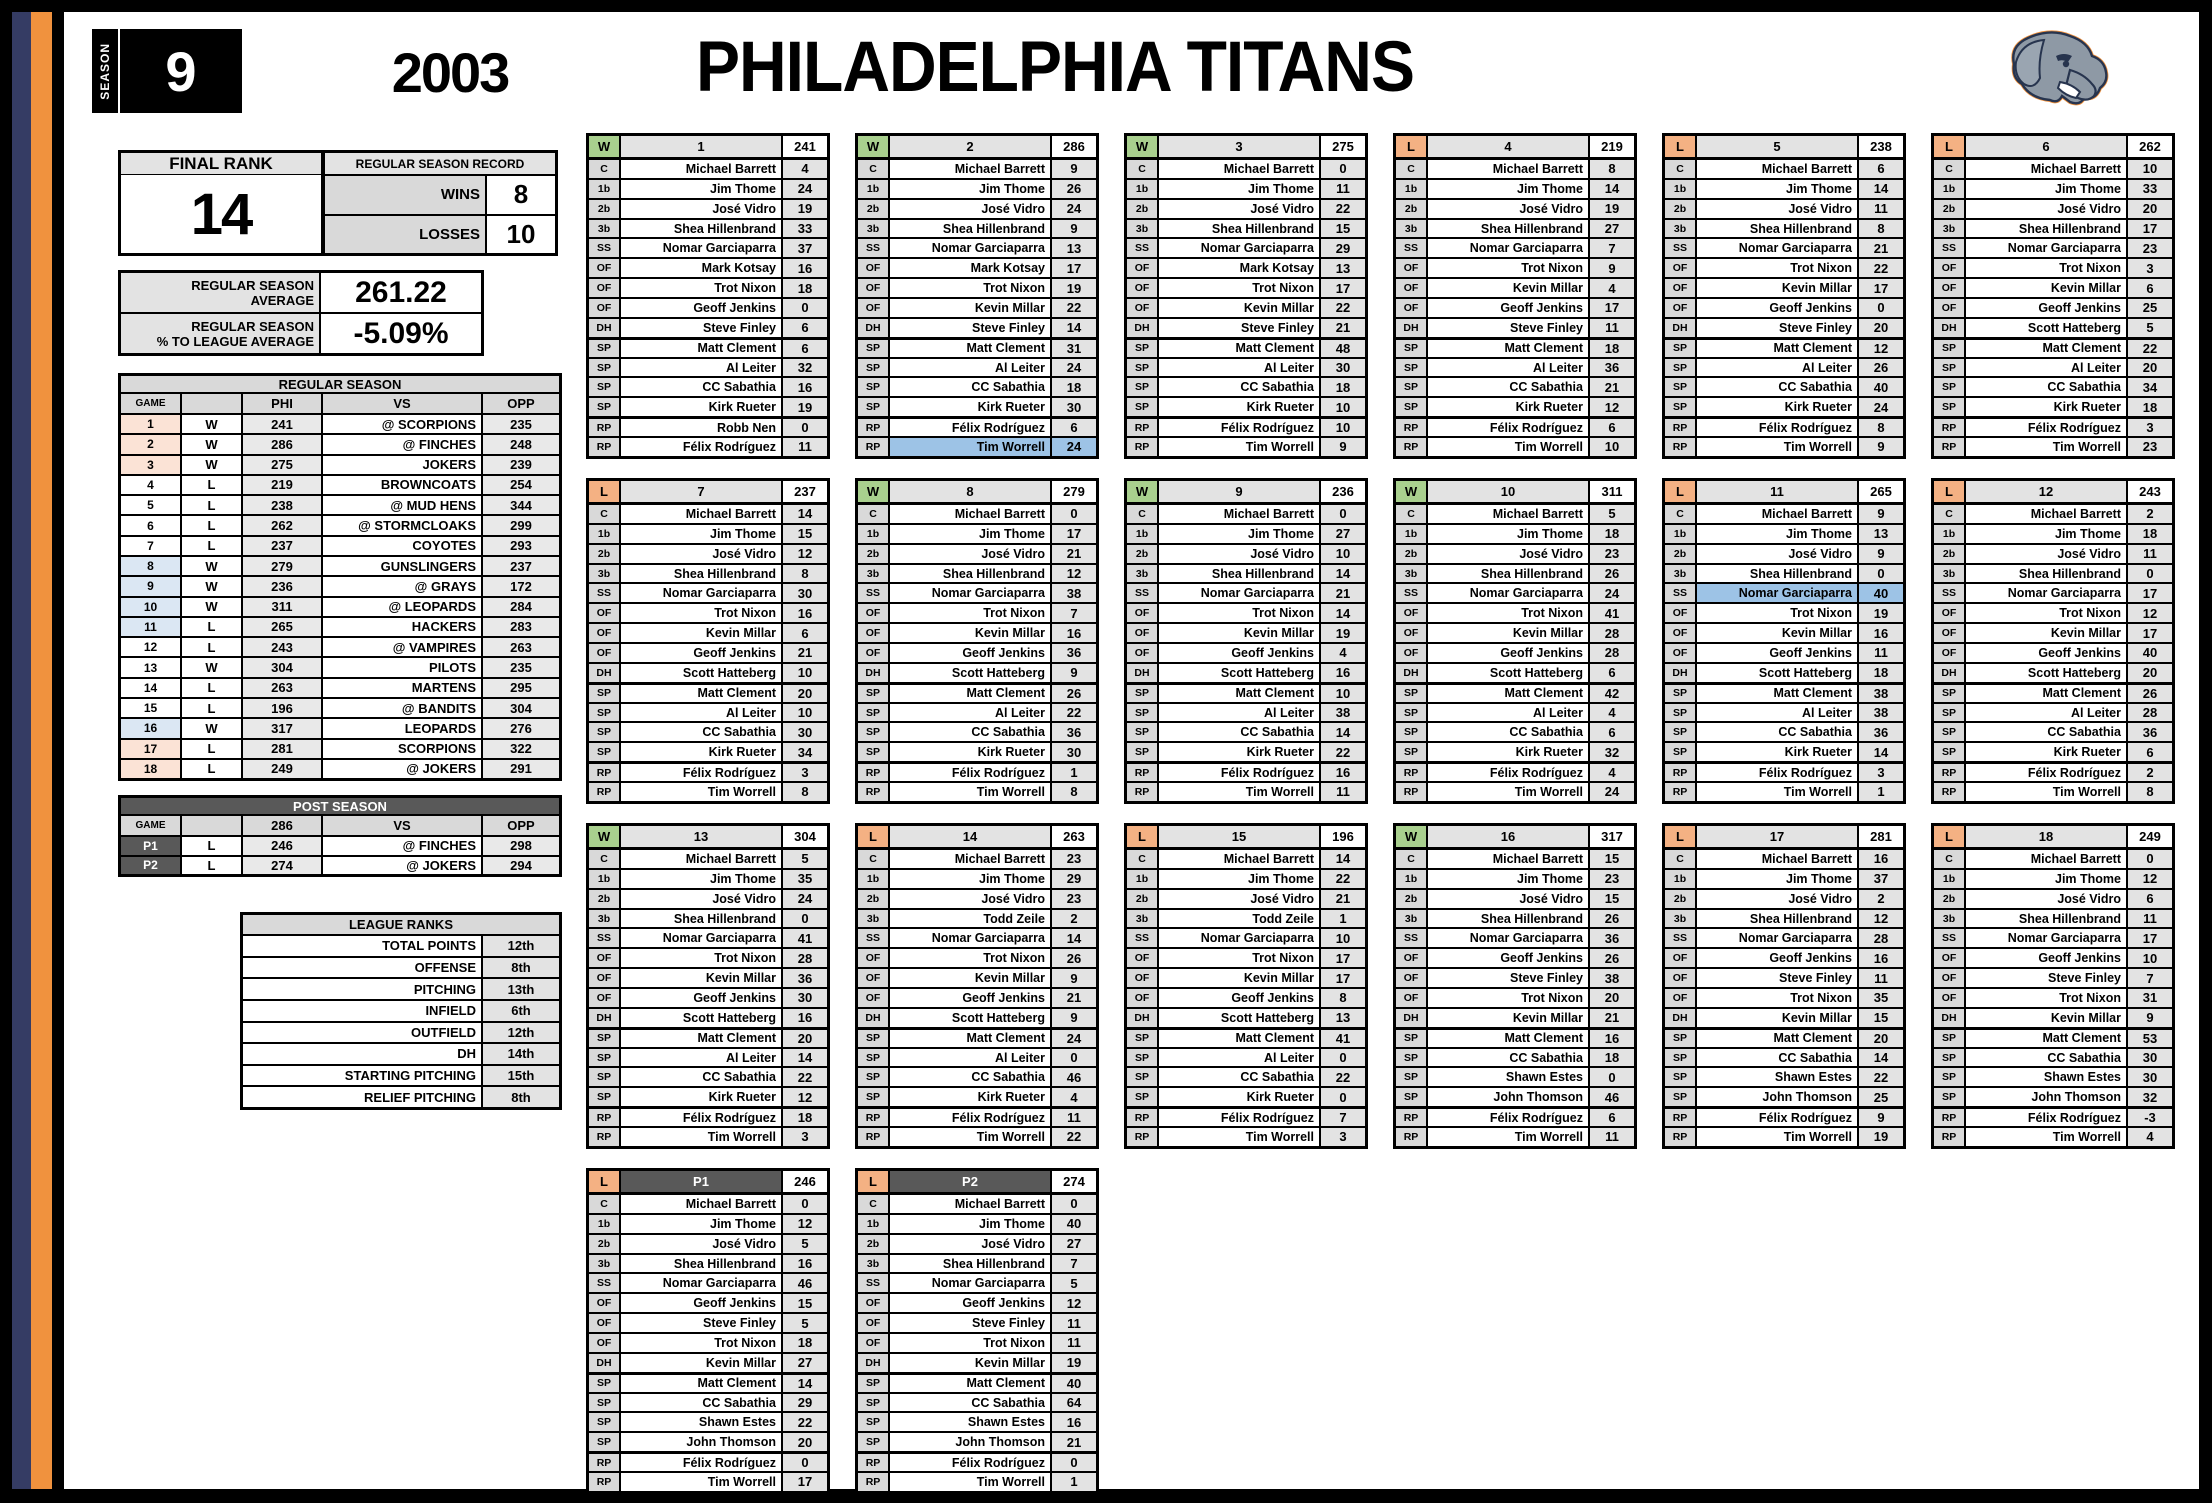  Describe the element at coordinates (970, 918) in the screenshot. I see `player-name: Todd Zeile` at that location.